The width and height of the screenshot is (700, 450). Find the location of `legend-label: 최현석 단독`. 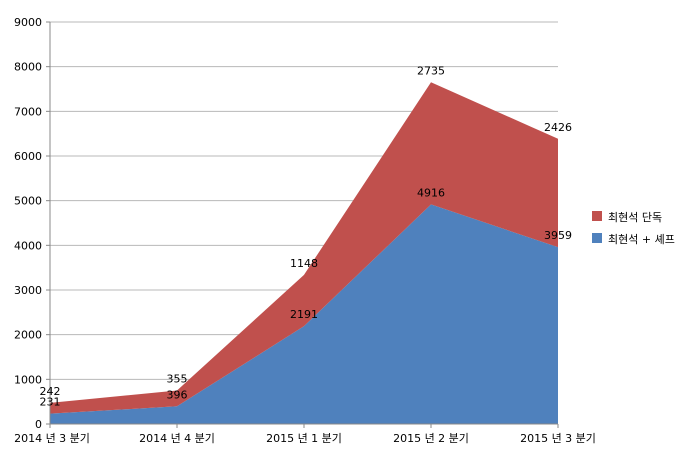

legend-label: 최현석 단독 is located at coordinates (635, 217).